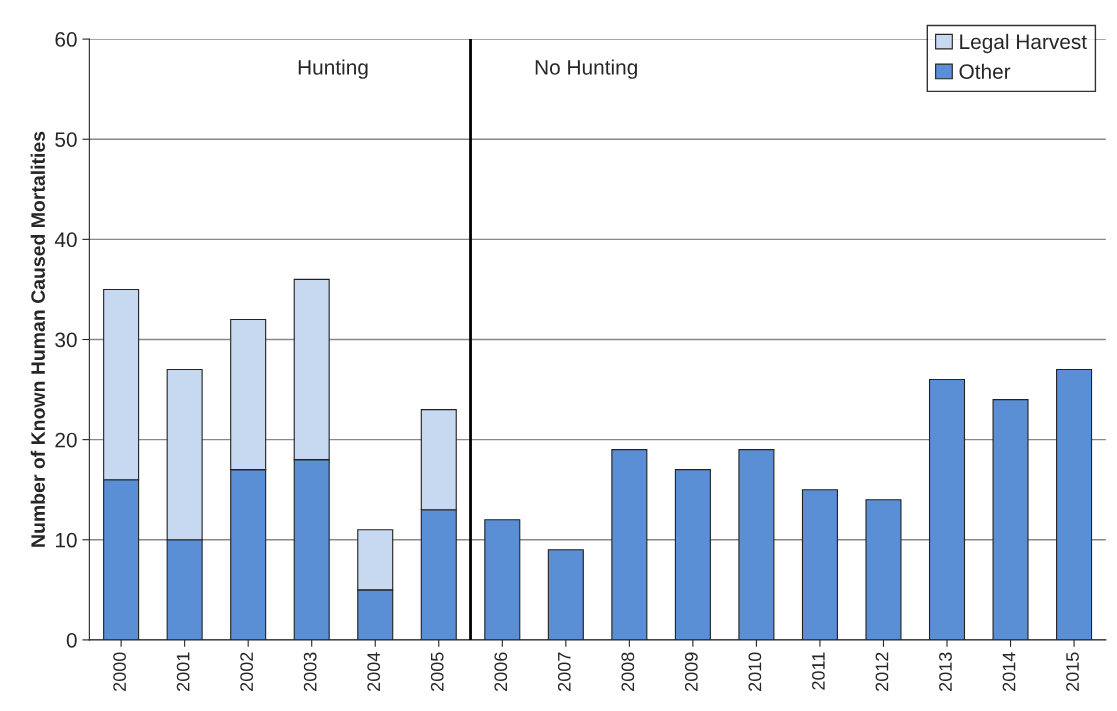 This screenshot has height=711, width=1117. I want to click on x-tick-label: 2001, so click(183, 671).